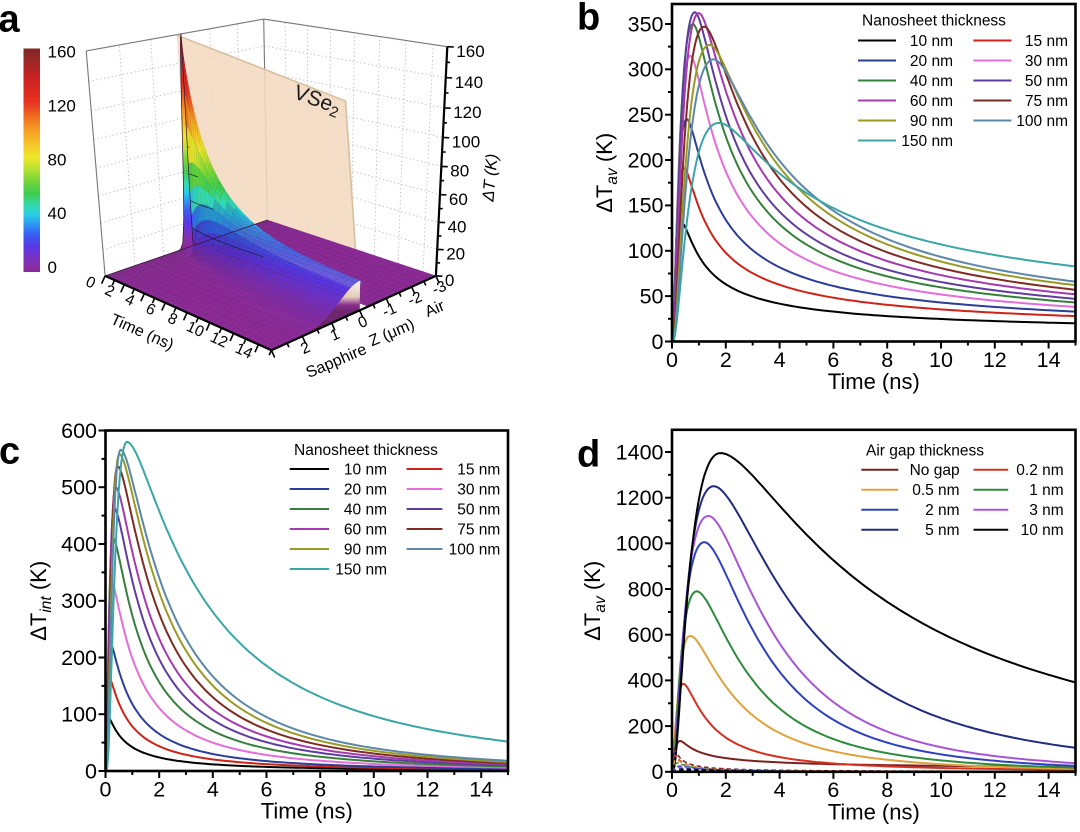 This screenshot has height=832, width=1080. Describe the element at coordinates (588, 19) in the screenshot. I see `svg-text: b` at that location.